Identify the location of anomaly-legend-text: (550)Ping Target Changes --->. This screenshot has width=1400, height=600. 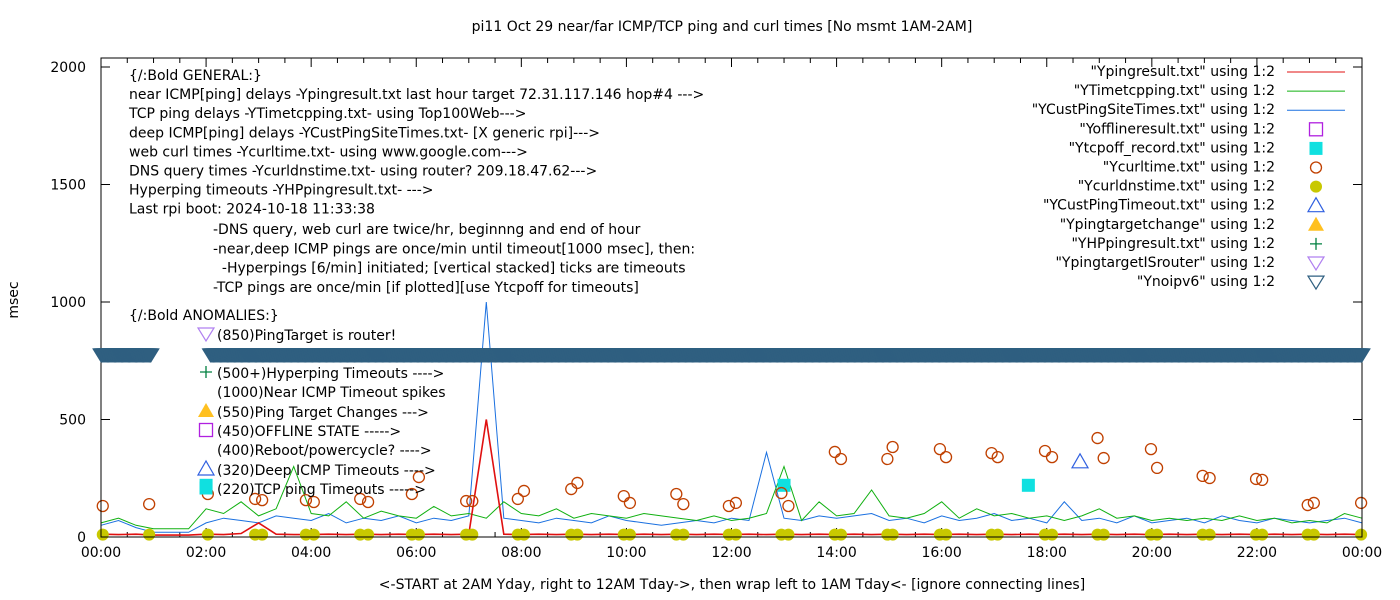
(323, 413).